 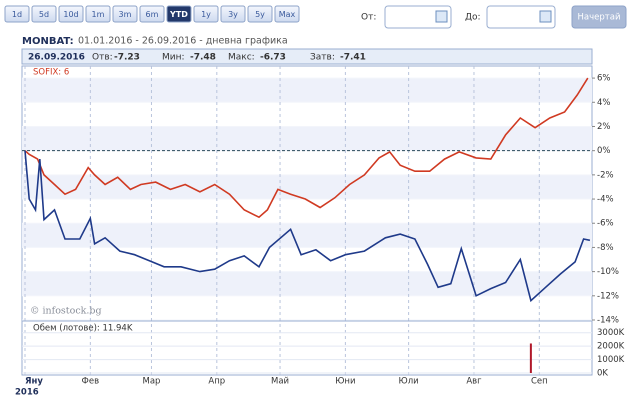 I want to click on year-label: 2016, so click(x=27, y=393).